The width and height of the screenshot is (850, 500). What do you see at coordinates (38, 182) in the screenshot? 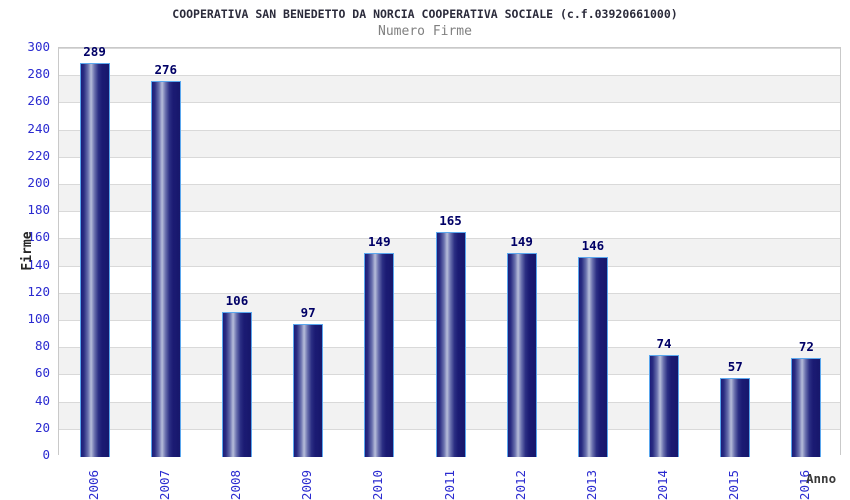
I see `y-tick-label: 200` at bounding box center [38, 182].